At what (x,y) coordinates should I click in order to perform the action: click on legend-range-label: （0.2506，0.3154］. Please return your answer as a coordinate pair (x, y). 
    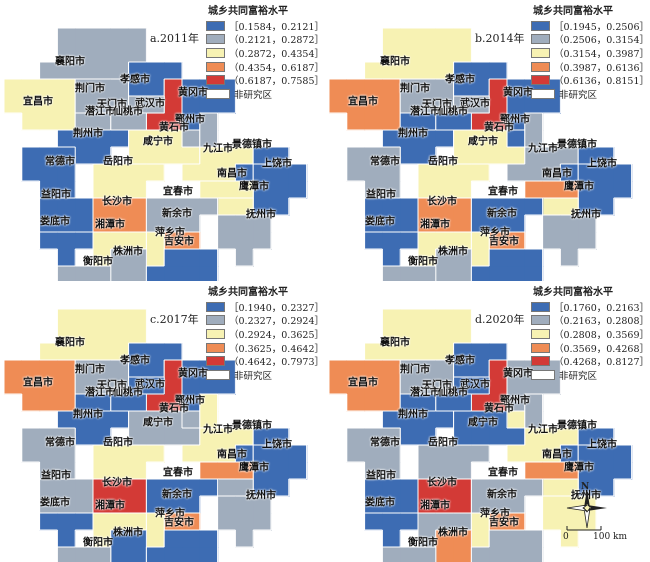
    Looking at the image, I should click on (601, 41).